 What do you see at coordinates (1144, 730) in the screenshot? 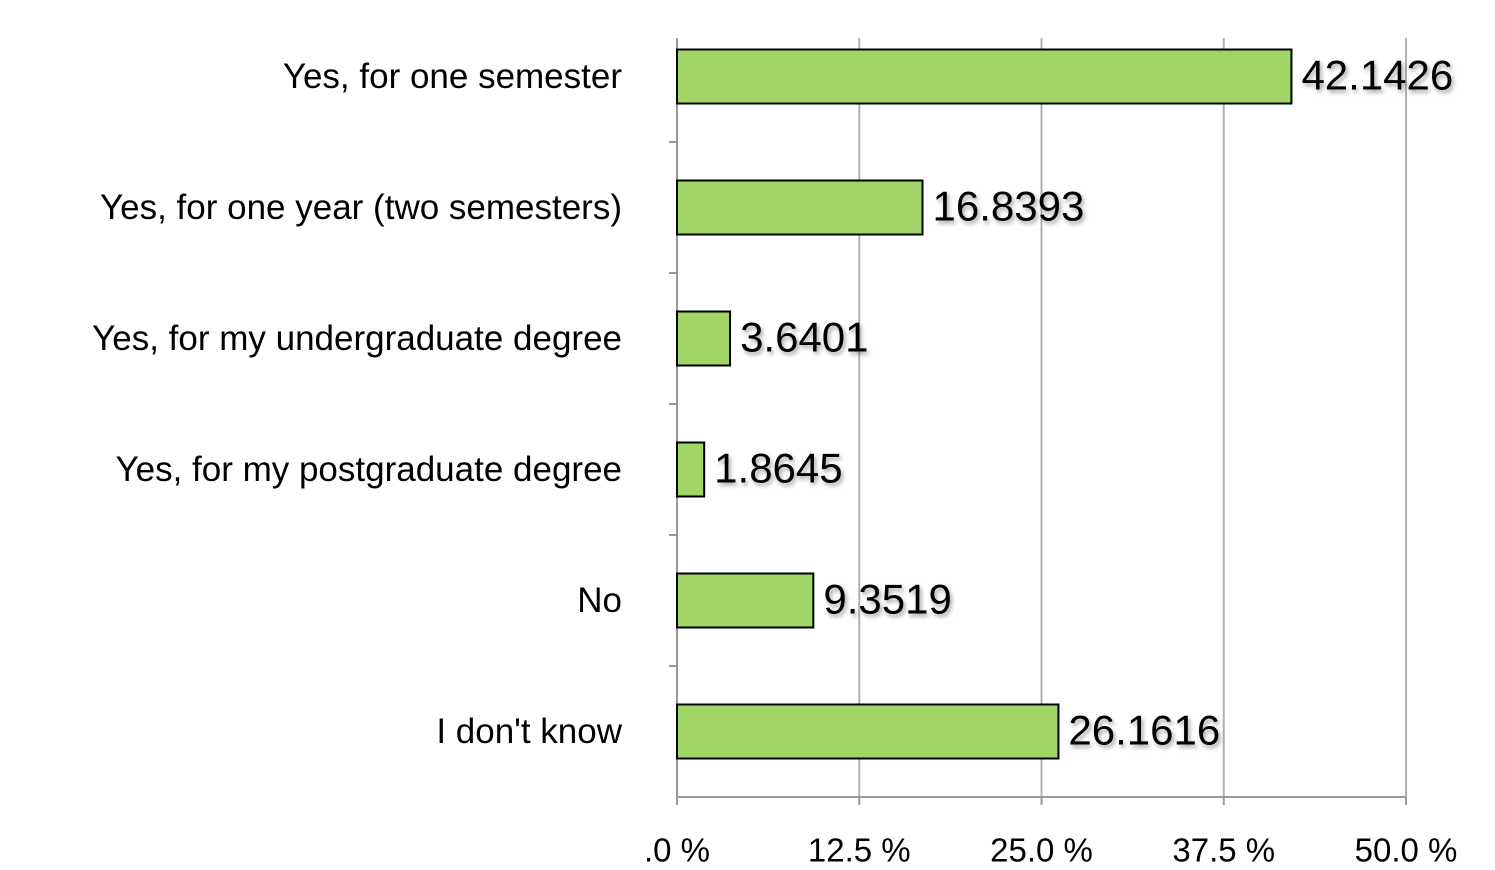
I see `data-label: 26.1616` at bounding box center [1144, 730].